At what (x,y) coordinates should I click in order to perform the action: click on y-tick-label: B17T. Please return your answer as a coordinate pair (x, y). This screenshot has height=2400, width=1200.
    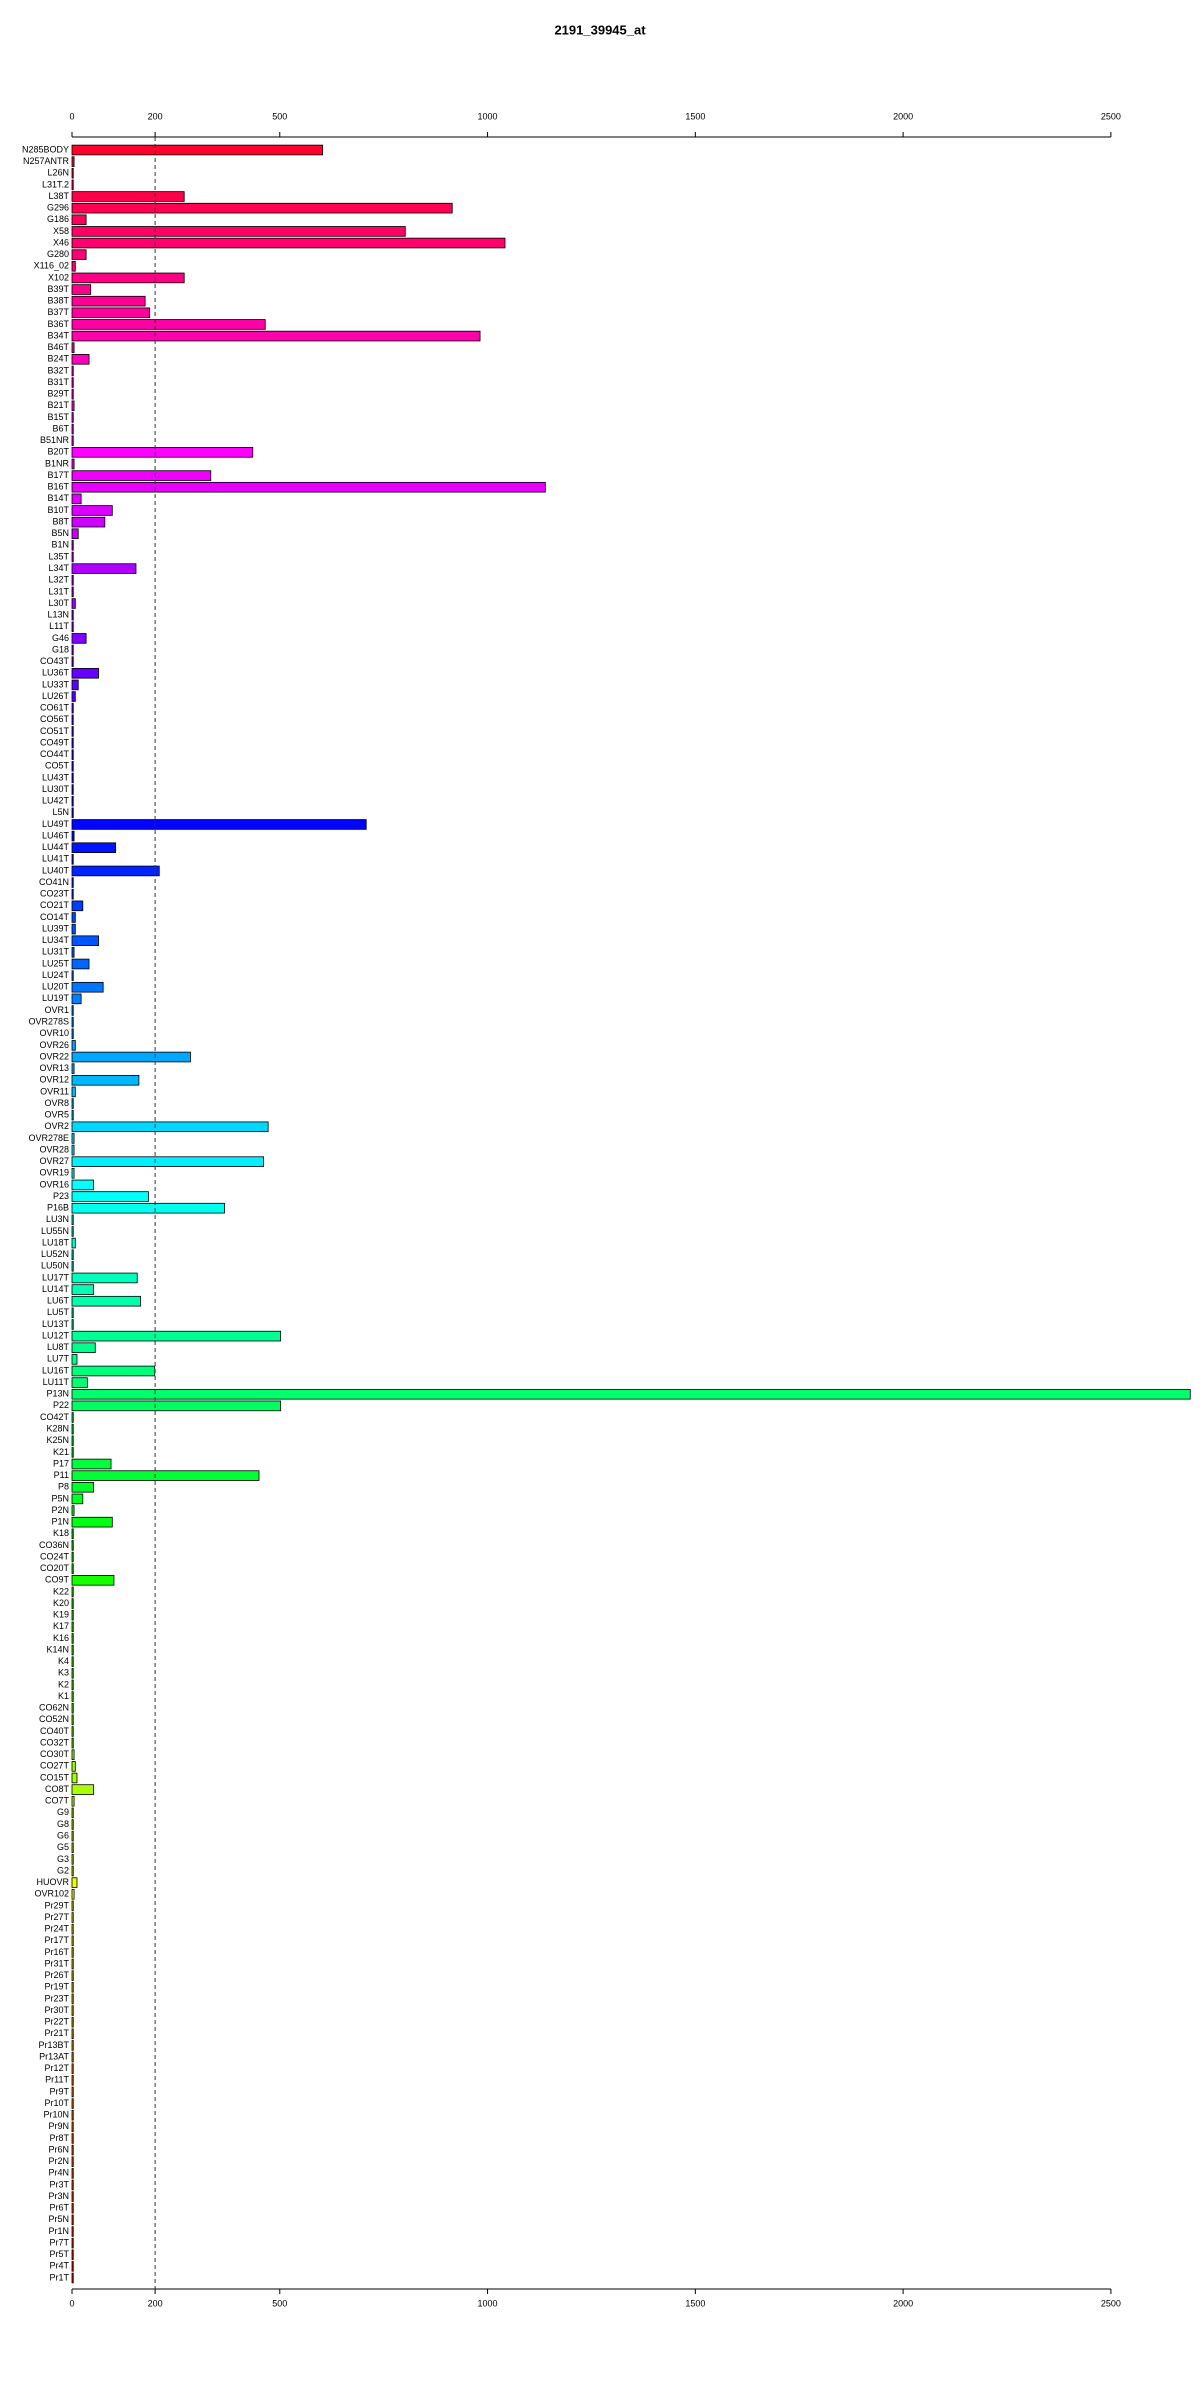
    Looking at the image, I should click on (58, 475).